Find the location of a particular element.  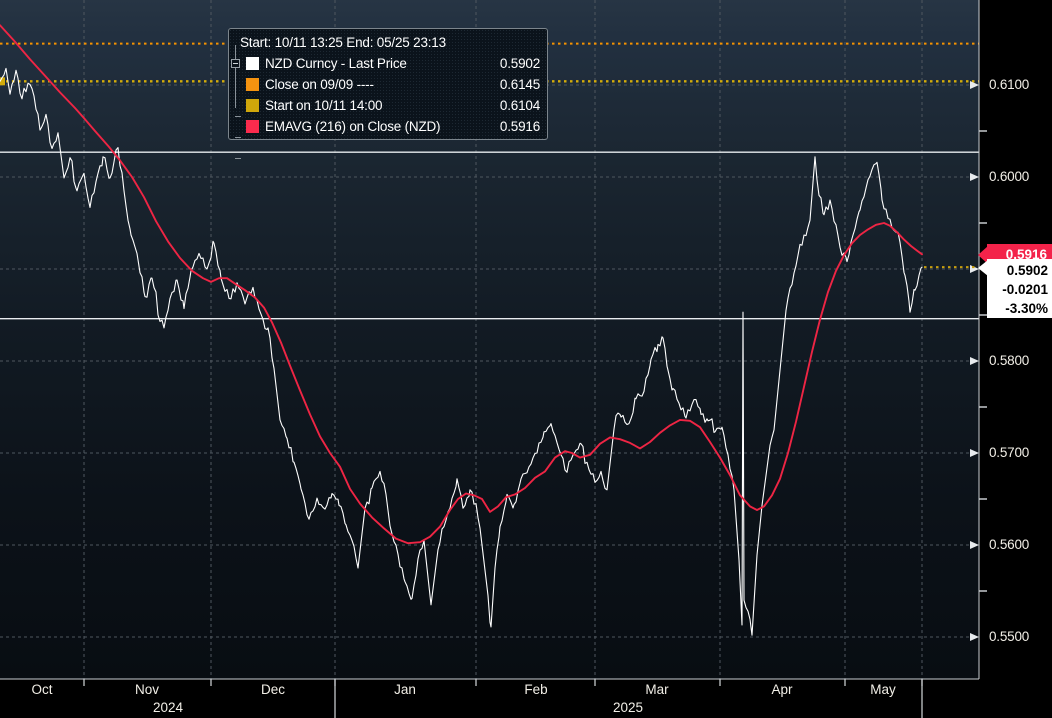

legend-collapse-button is located at coordinates (235, 63).